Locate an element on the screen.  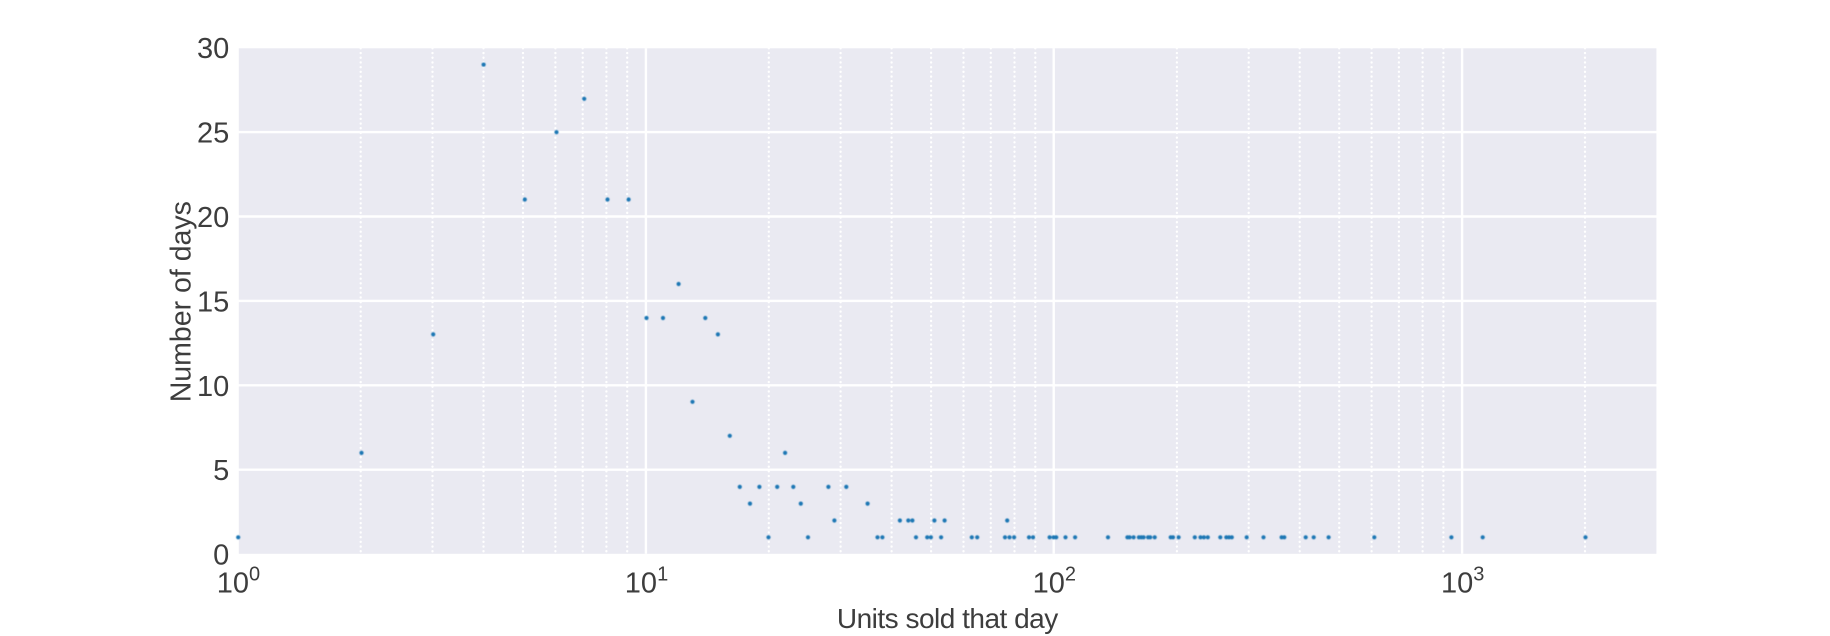
svg-text: 10 is located at coordinates (213, 387).